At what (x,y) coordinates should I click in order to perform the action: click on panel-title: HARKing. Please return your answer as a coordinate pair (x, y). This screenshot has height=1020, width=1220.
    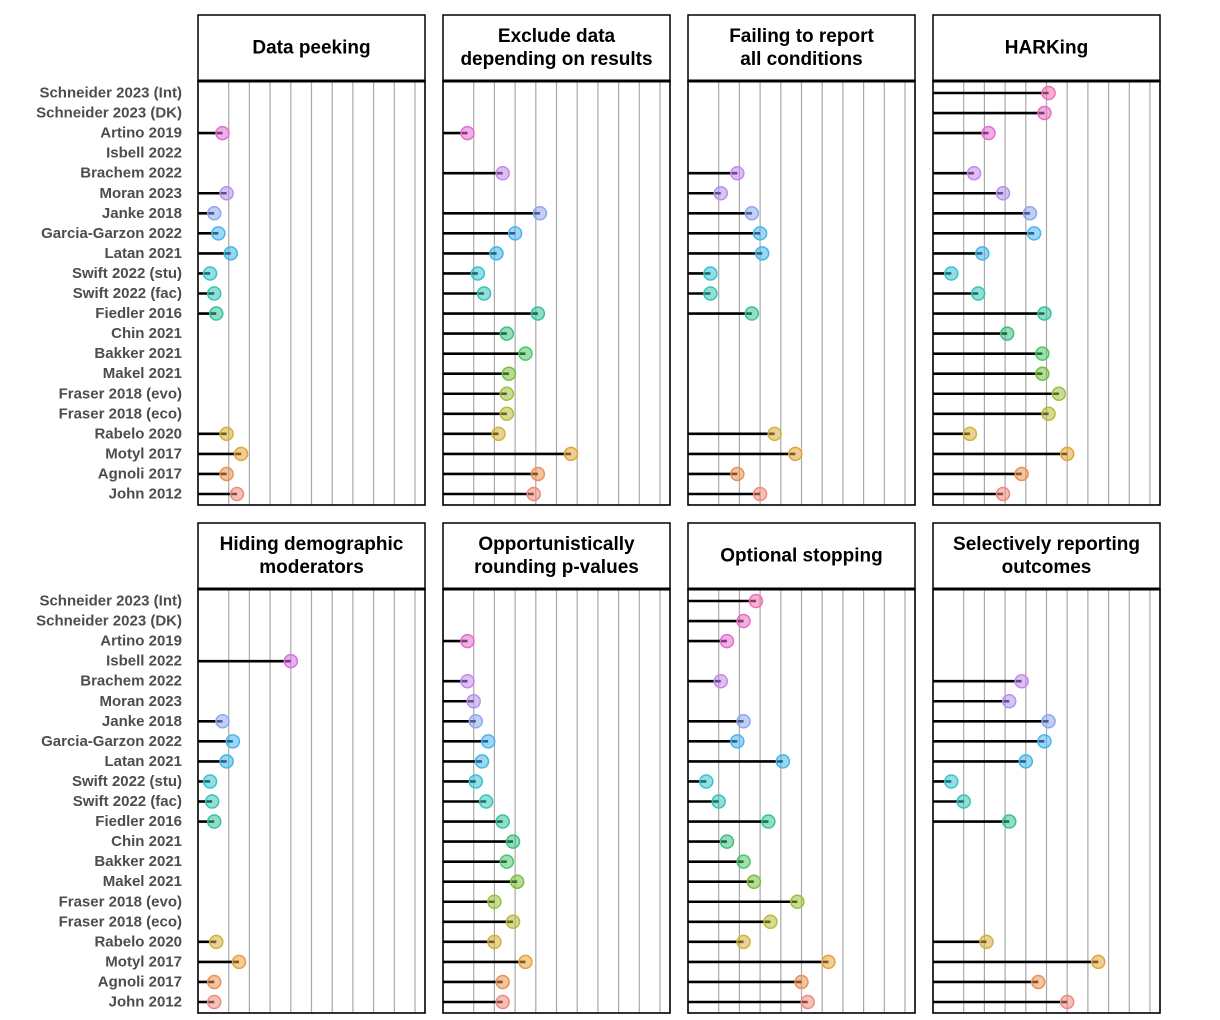
    Looking at the image, I should click on (1046, 48).